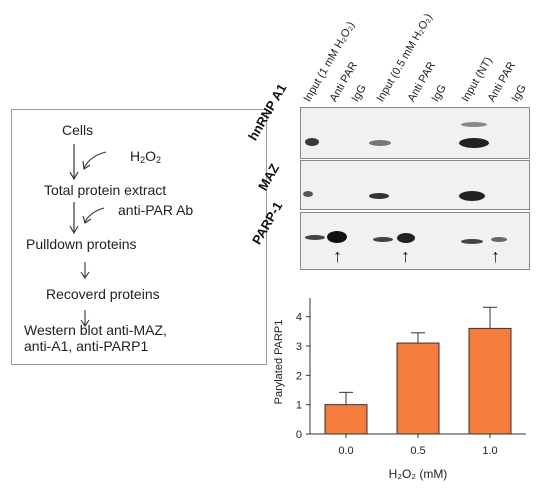 This screenshot has width=550, height=491. Describe the element at coordinates (415, 185) in the screenshot. I see `blot-panel-maz` at that location.